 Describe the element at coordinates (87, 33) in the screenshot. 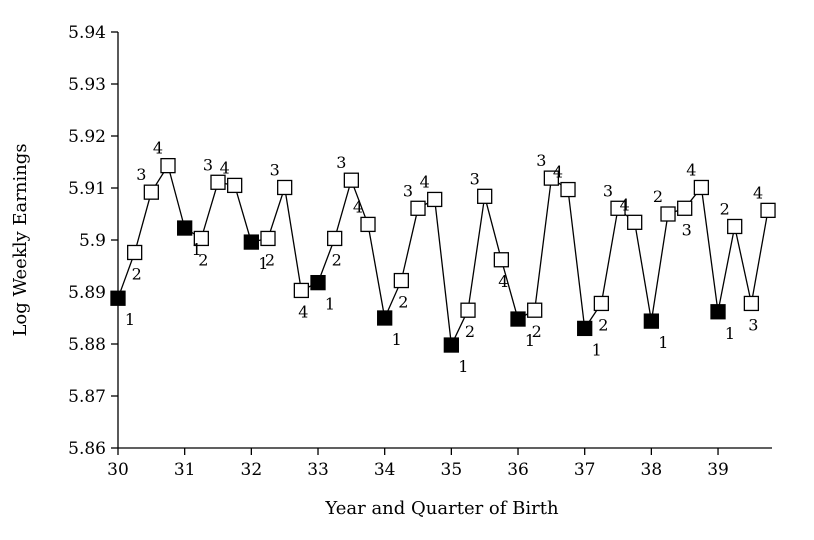

I see `y-tick-label: 5.94` at that location.